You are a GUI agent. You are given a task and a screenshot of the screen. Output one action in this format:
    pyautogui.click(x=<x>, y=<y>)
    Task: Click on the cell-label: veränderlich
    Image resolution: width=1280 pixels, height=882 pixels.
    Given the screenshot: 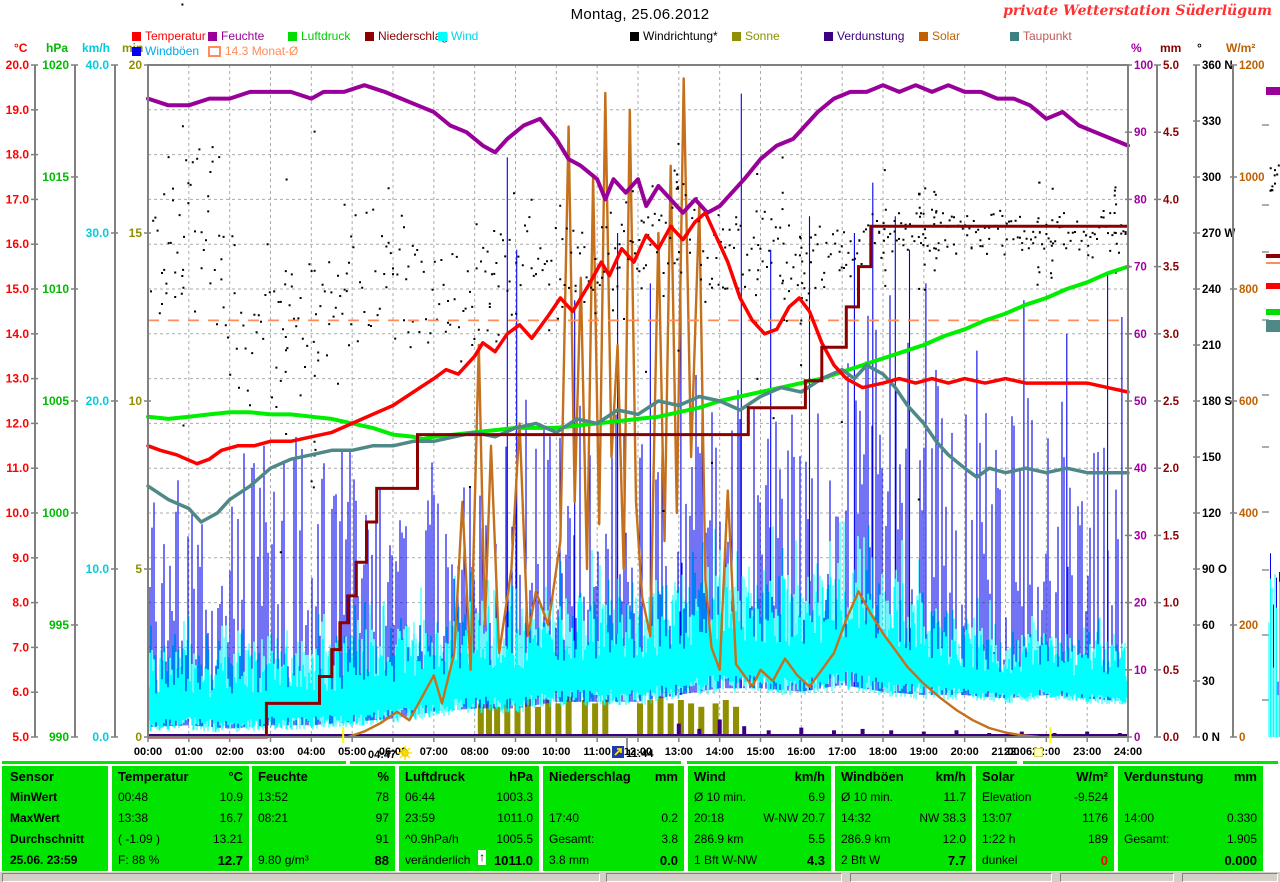 What is the action you would take?
    pyautogui.click(x=438, y=860)
    